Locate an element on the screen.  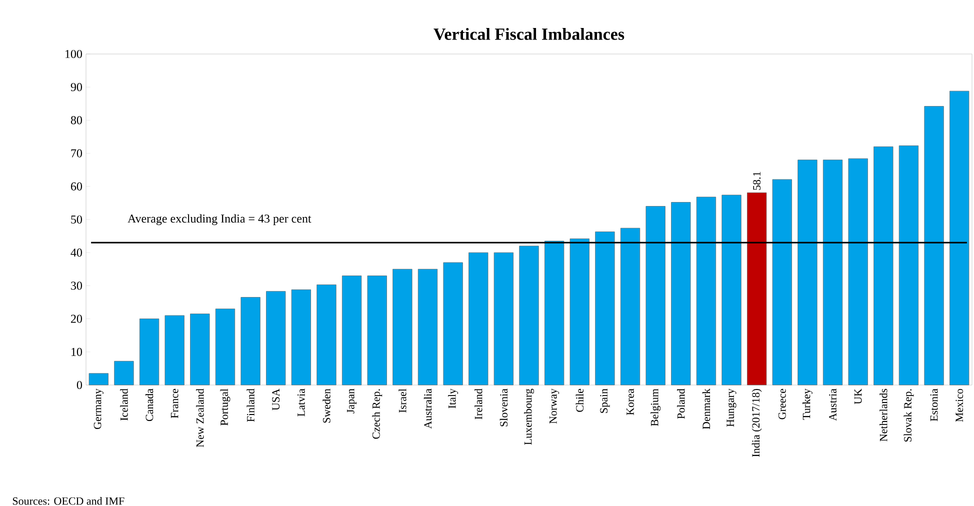
x-tick-label: Poland is located at coordinates (681, 403).